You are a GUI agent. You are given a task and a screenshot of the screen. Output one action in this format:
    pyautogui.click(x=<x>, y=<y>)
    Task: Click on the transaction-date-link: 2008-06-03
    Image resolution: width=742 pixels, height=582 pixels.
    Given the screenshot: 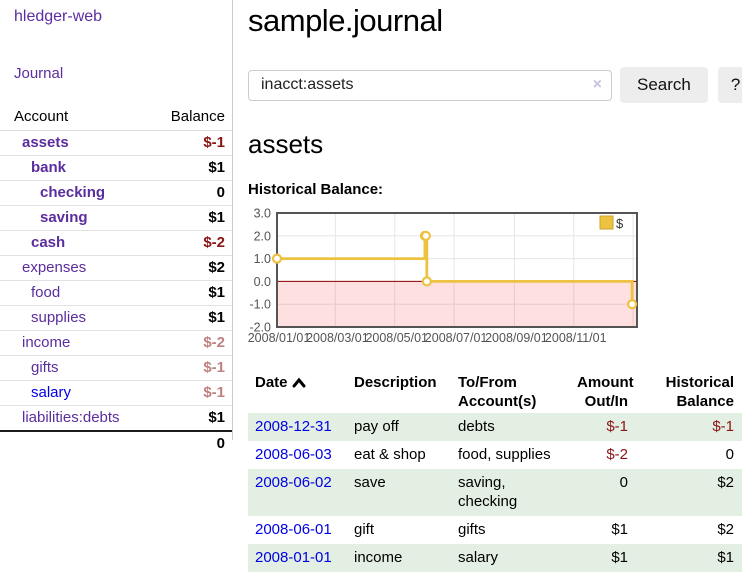 What is the action you would take?
    pyautogui.click(x=293, y=454)
    